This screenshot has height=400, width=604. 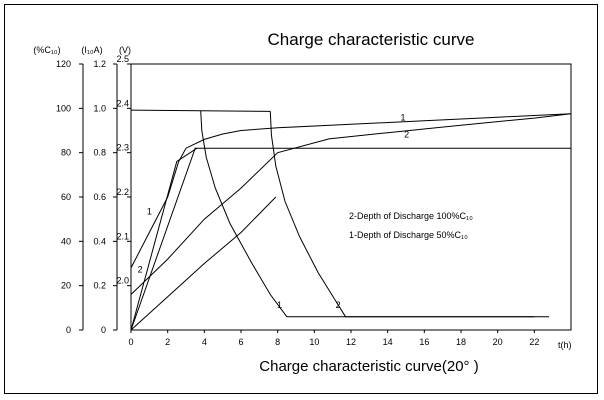 I want to click on y-tick-label-voltage: 2.5, so click(x=122, y=59).